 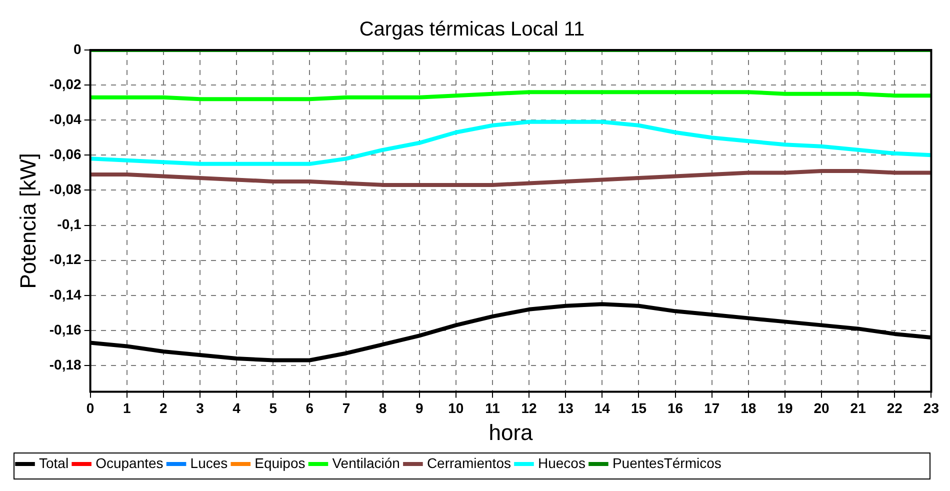 What do you see at coordinates (562, 462) in the screenshot?
I see `legend-label: Huecos` at bounding box center [562, 462].